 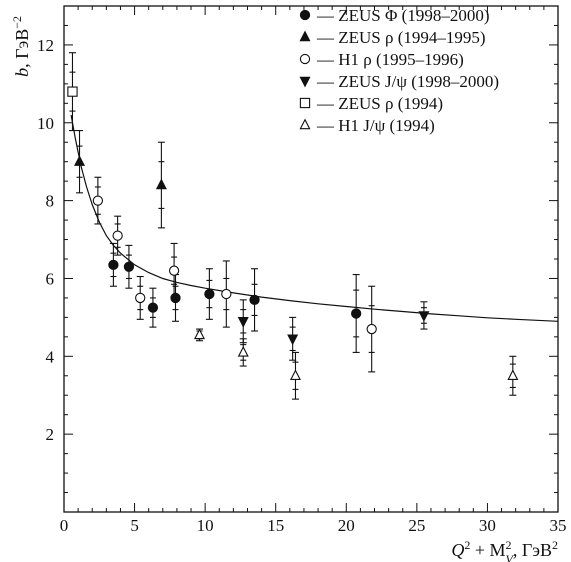 I want to click on x-tick-label: 30, so click(x=487, y=525).